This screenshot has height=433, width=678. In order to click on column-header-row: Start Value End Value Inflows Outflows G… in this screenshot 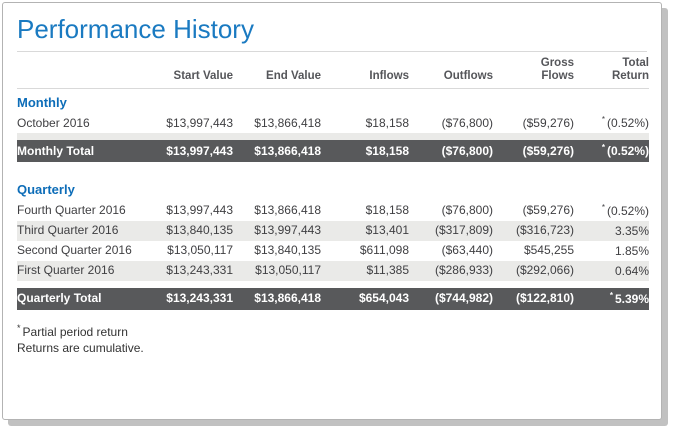, I will do `click(333, 70)`.